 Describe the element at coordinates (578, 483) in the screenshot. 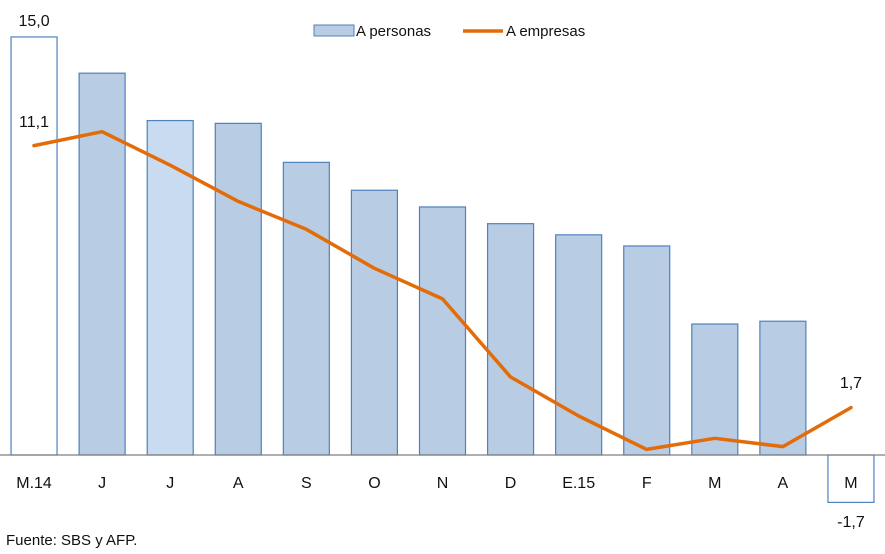

I see `x-tick-label-8: E.15` at that location.